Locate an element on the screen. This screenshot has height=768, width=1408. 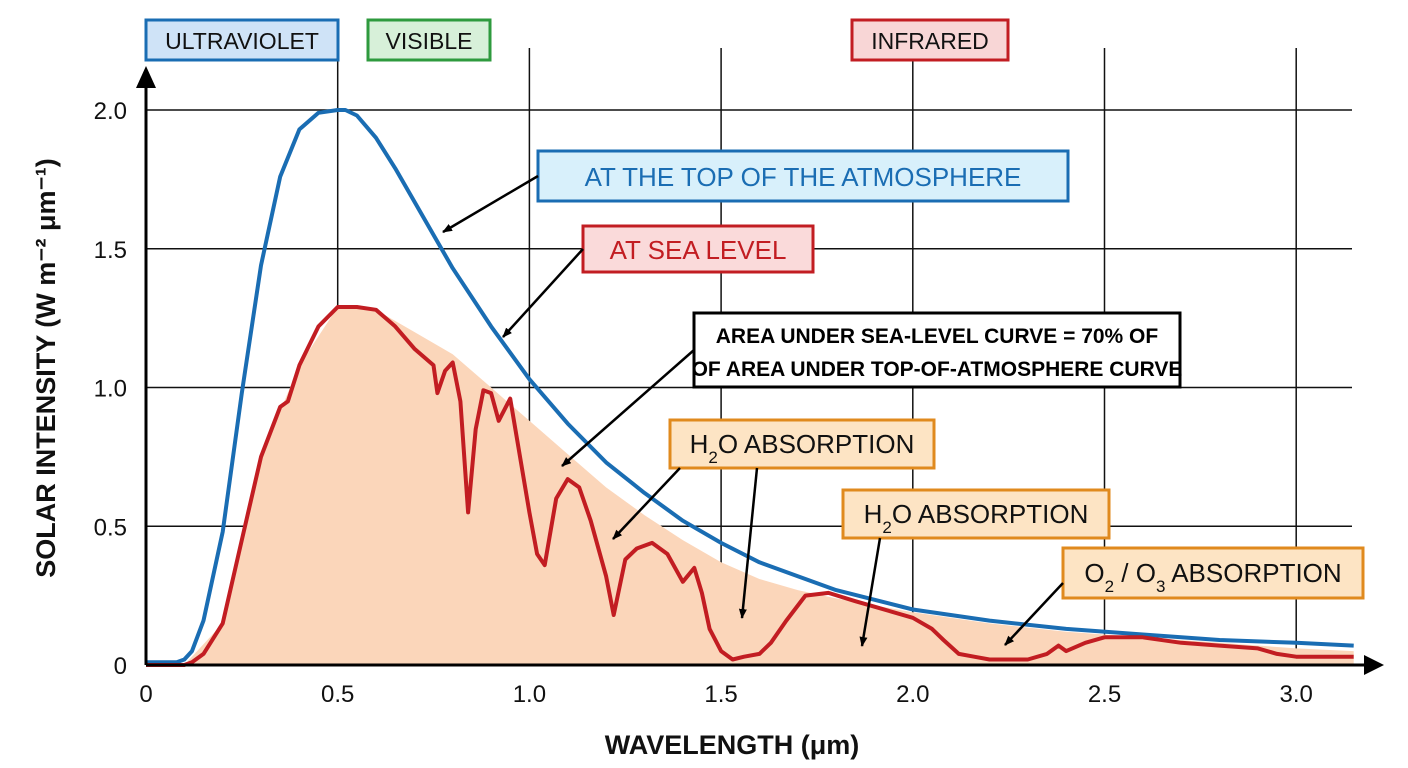
annotation-area-note-box is located at coordinates (937, 350).